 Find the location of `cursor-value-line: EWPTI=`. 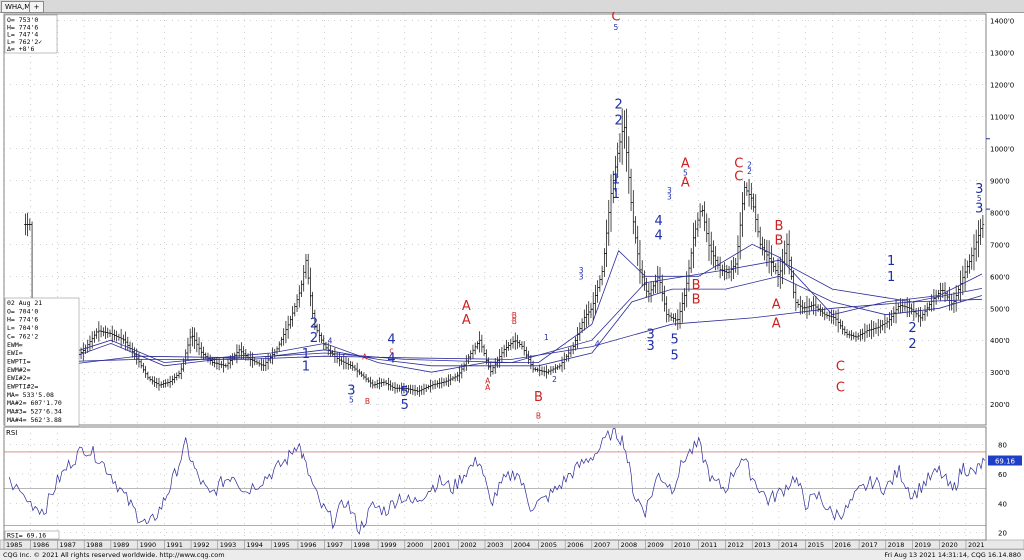

cursor-value-line: EWPTI= is located at coordinates (19, 361).